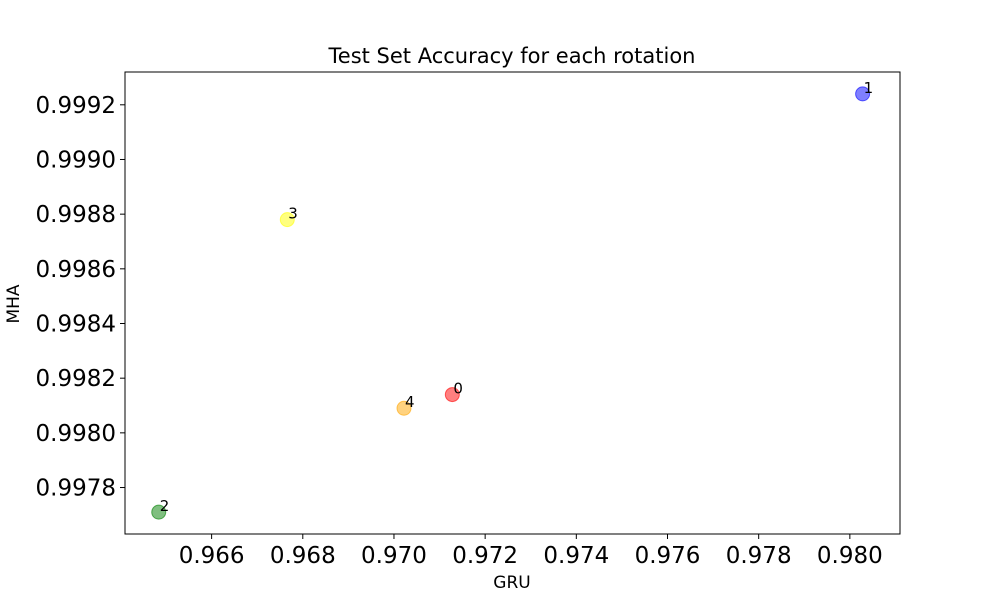 Image resolution: width=1000 pixels, height=600 pixels. I want to click on y-tick-label: 0.9986, so click(76, 270).